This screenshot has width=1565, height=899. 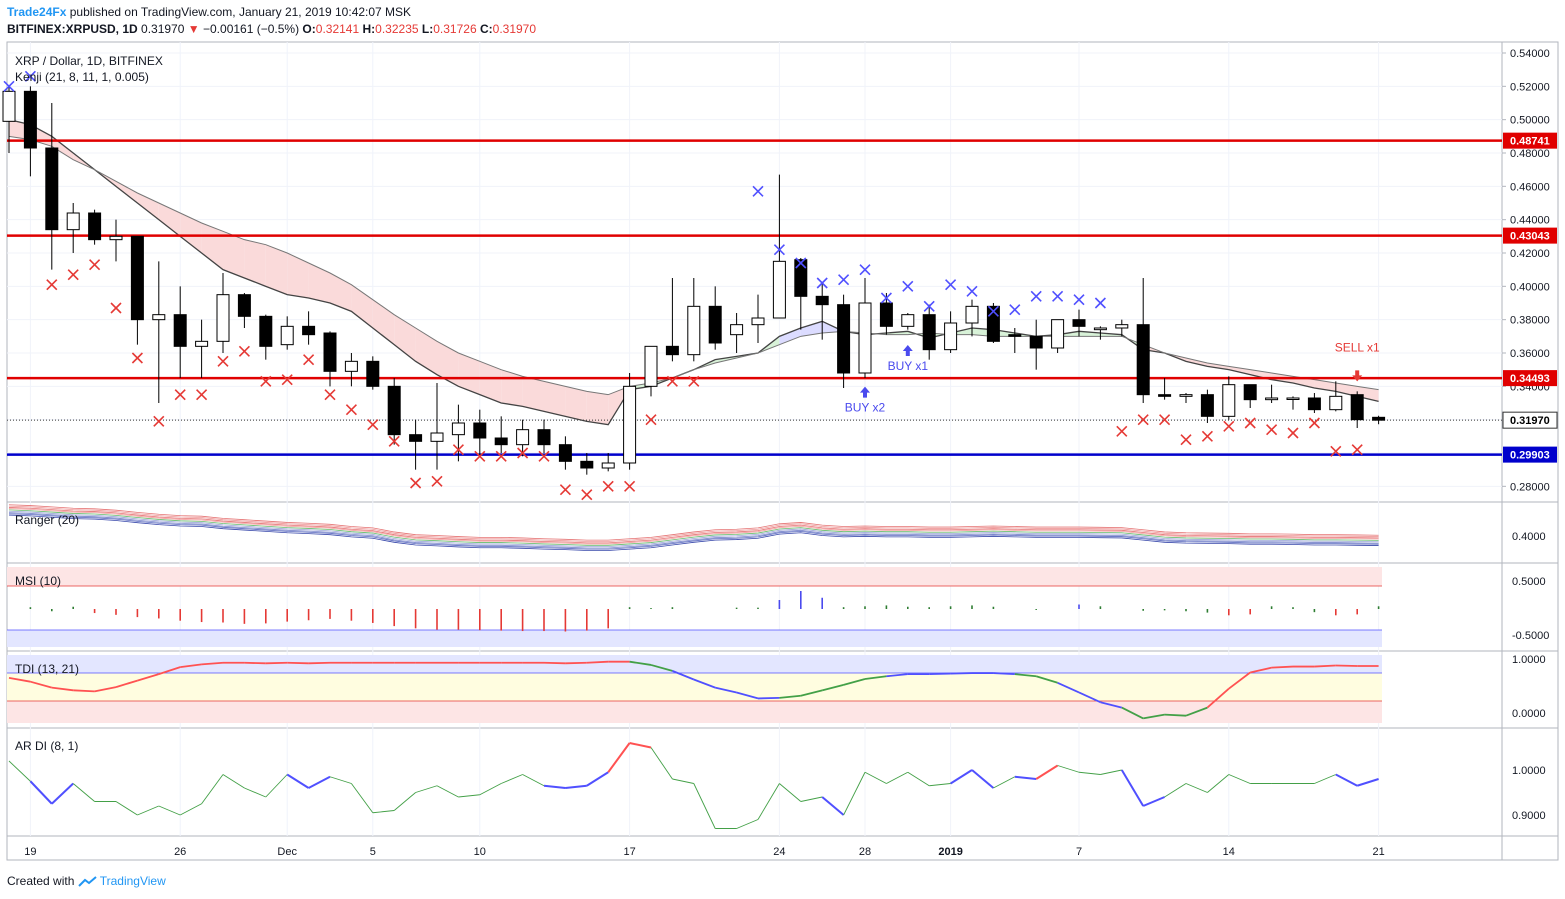 What do you see at coordinates (1530, 87) in the screenshot?
I see `price-tick-label: 0.52000` at bounding box center [1530, 87].